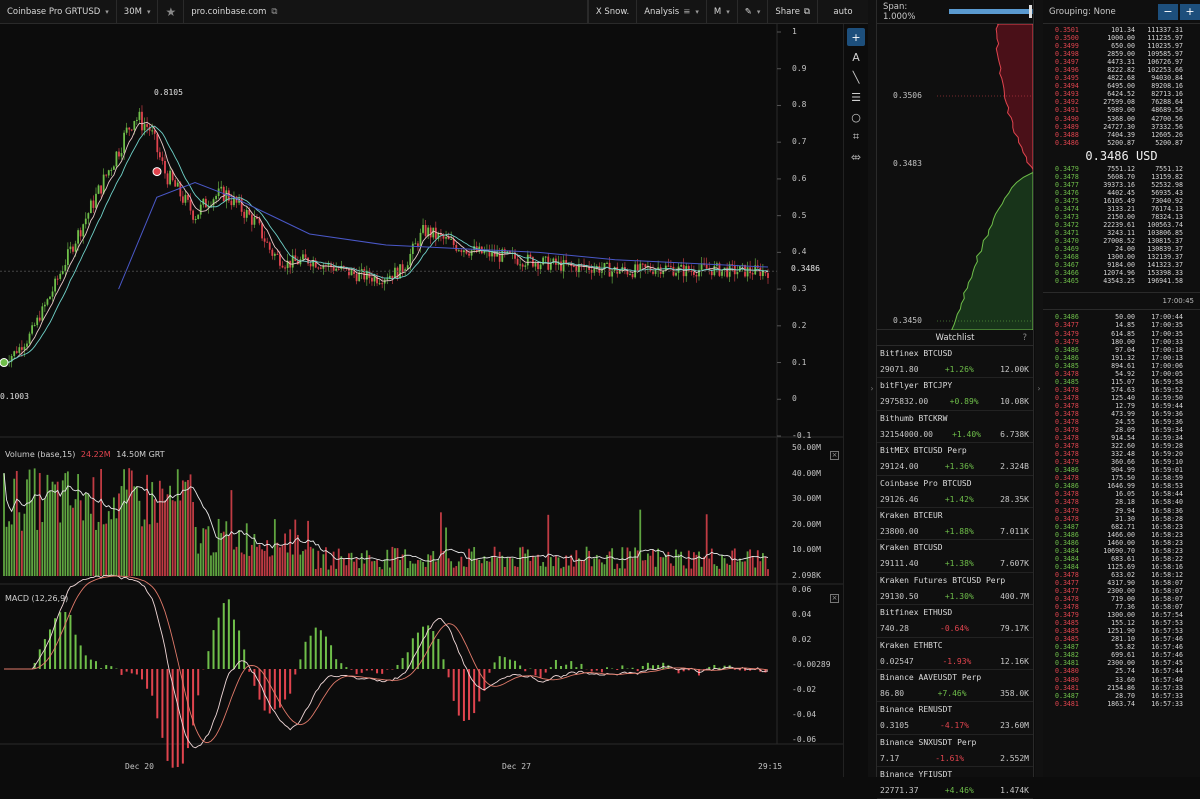 Image resolution: width=1200 pixels, height=799 pixels. I want to click on favorite-star-icon: ★, so click(171, 12).